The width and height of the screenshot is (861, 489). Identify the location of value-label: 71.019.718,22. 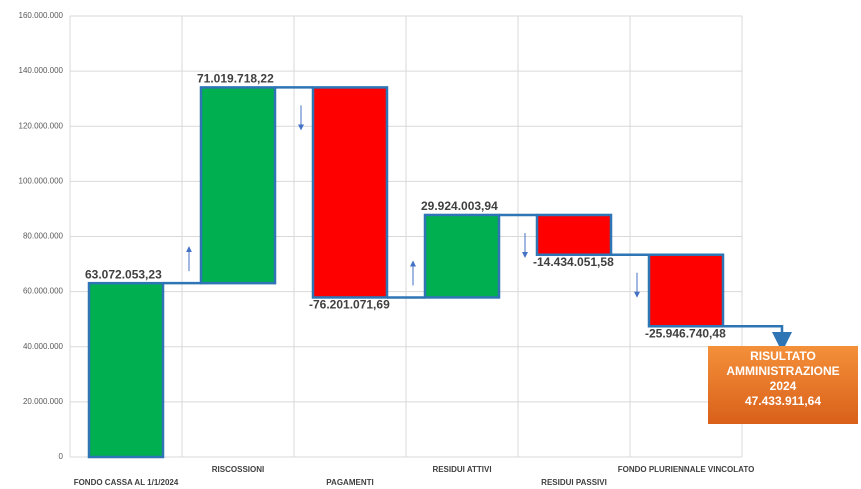
(235, 79).